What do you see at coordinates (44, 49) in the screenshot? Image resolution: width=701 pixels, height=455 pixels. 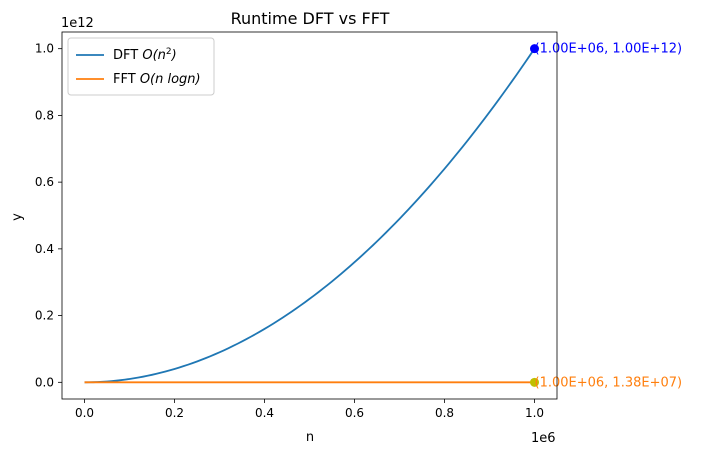 I see `y-tick-label: 1.0` at bounding box center [44, 49].